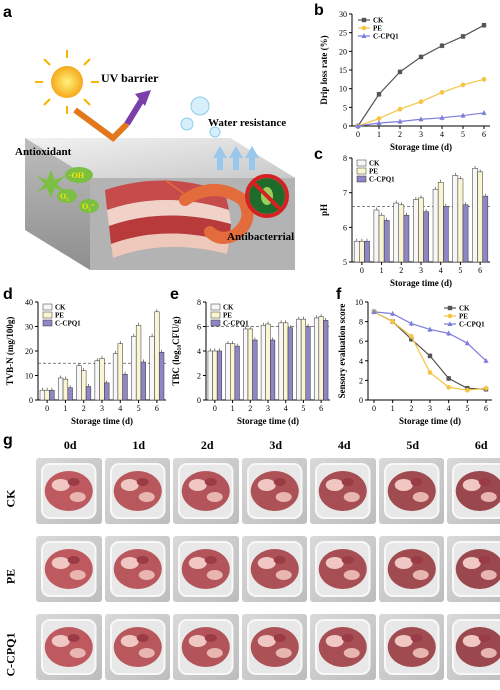 This screenshot has height=690, width=500. What do you see at coordinates (339, 294) in the screenshot?
I see `panel-label-f: f` at bounding box center [339, 294].